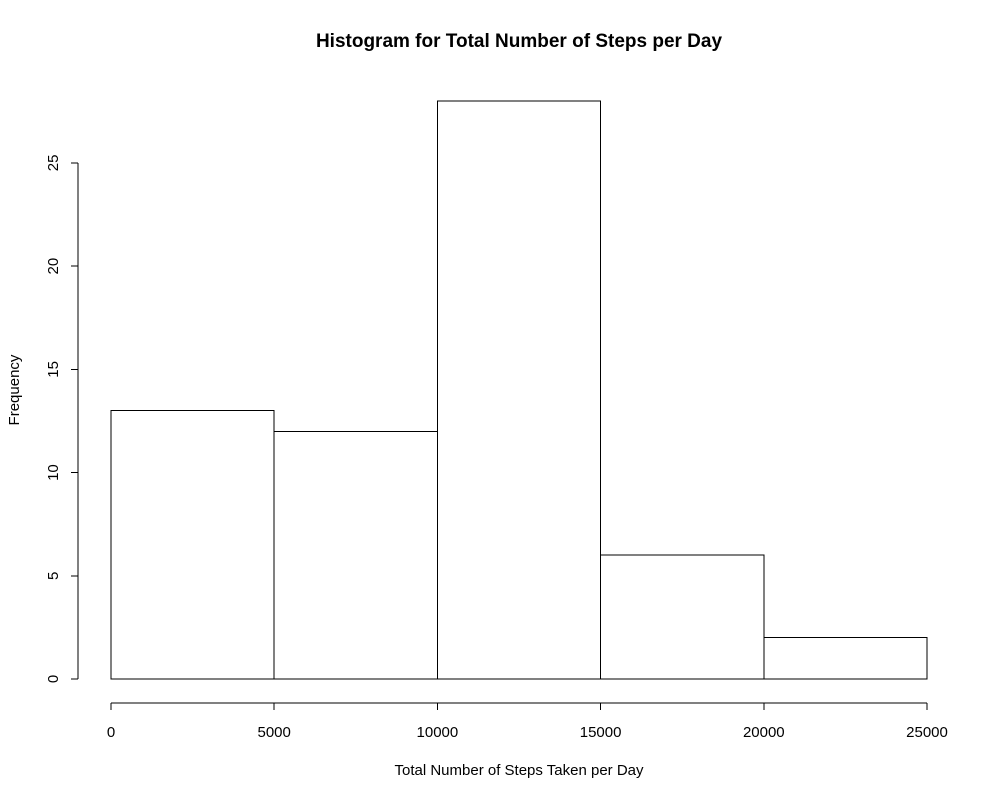 The height and width of the screenshot is (800, 1000). I want to click on y-axis-label: Frequency, so click(14, 389).